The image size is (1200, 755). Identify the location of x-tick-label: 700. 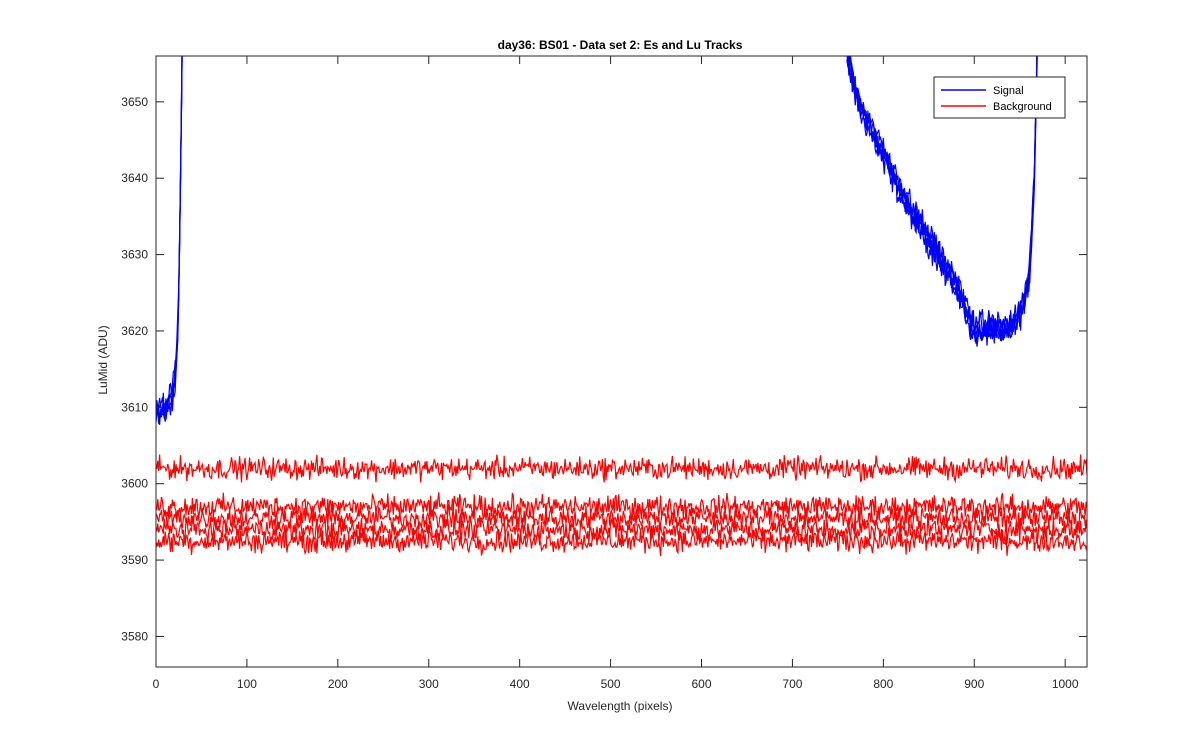
(792, 684).